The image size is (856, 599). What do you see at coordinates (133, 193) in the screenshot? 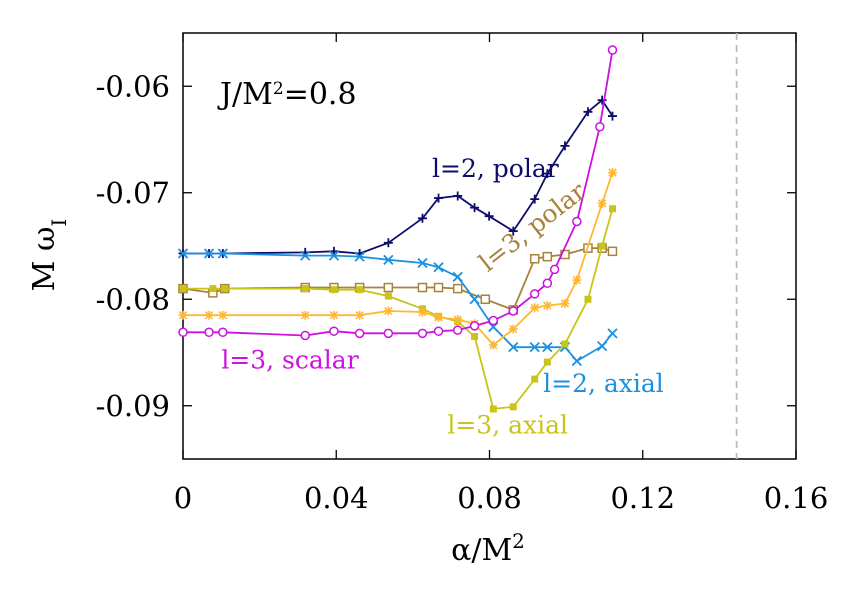
I see `y-tick-label: -0.07` at bounding box center [133, 193].